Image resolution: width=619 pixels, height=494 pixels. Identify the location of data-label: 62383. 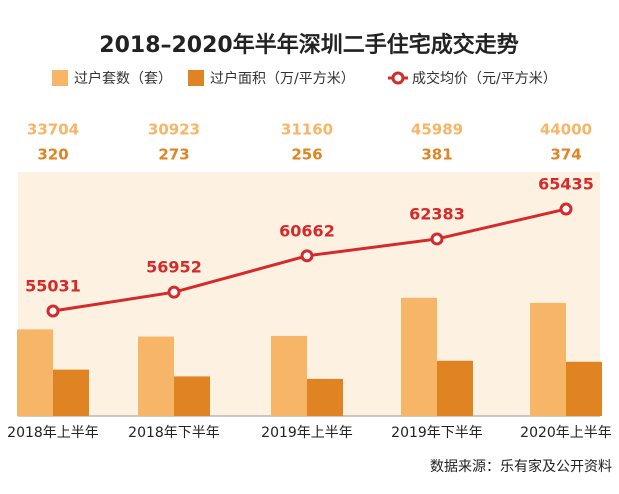
(437, 213).